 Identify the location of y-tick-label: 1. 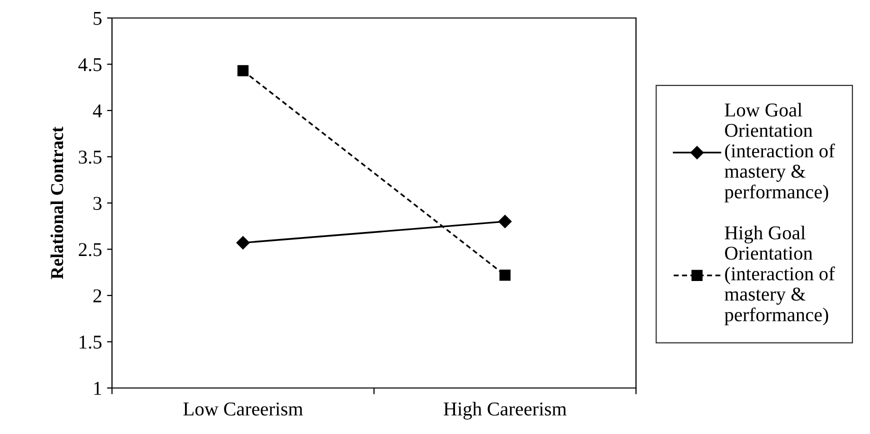
(98, 388).